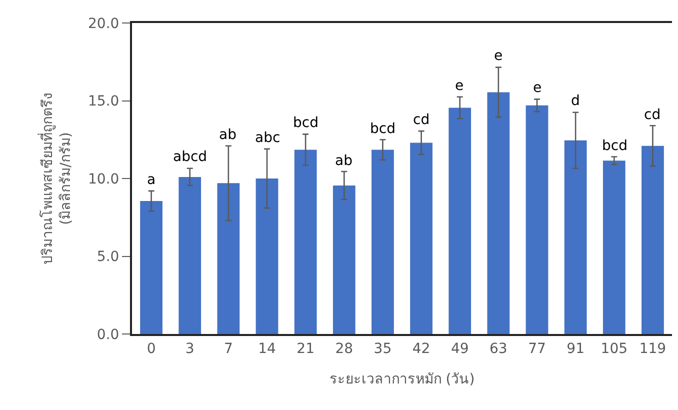 The height and width of the screenshot is (410, 678). I want to click on annotation: abc, so click(267, 138).